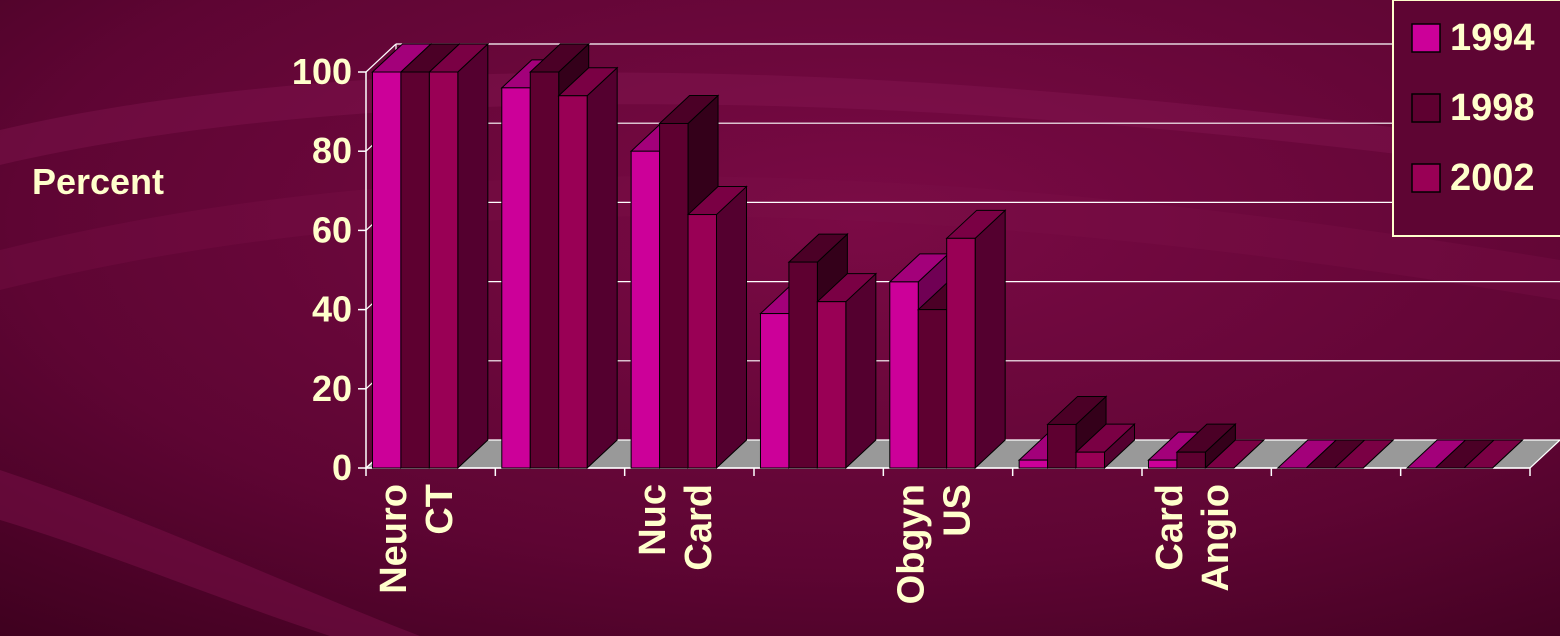  I want to click on legend-item-1994: 1994, so click(1473, 38).